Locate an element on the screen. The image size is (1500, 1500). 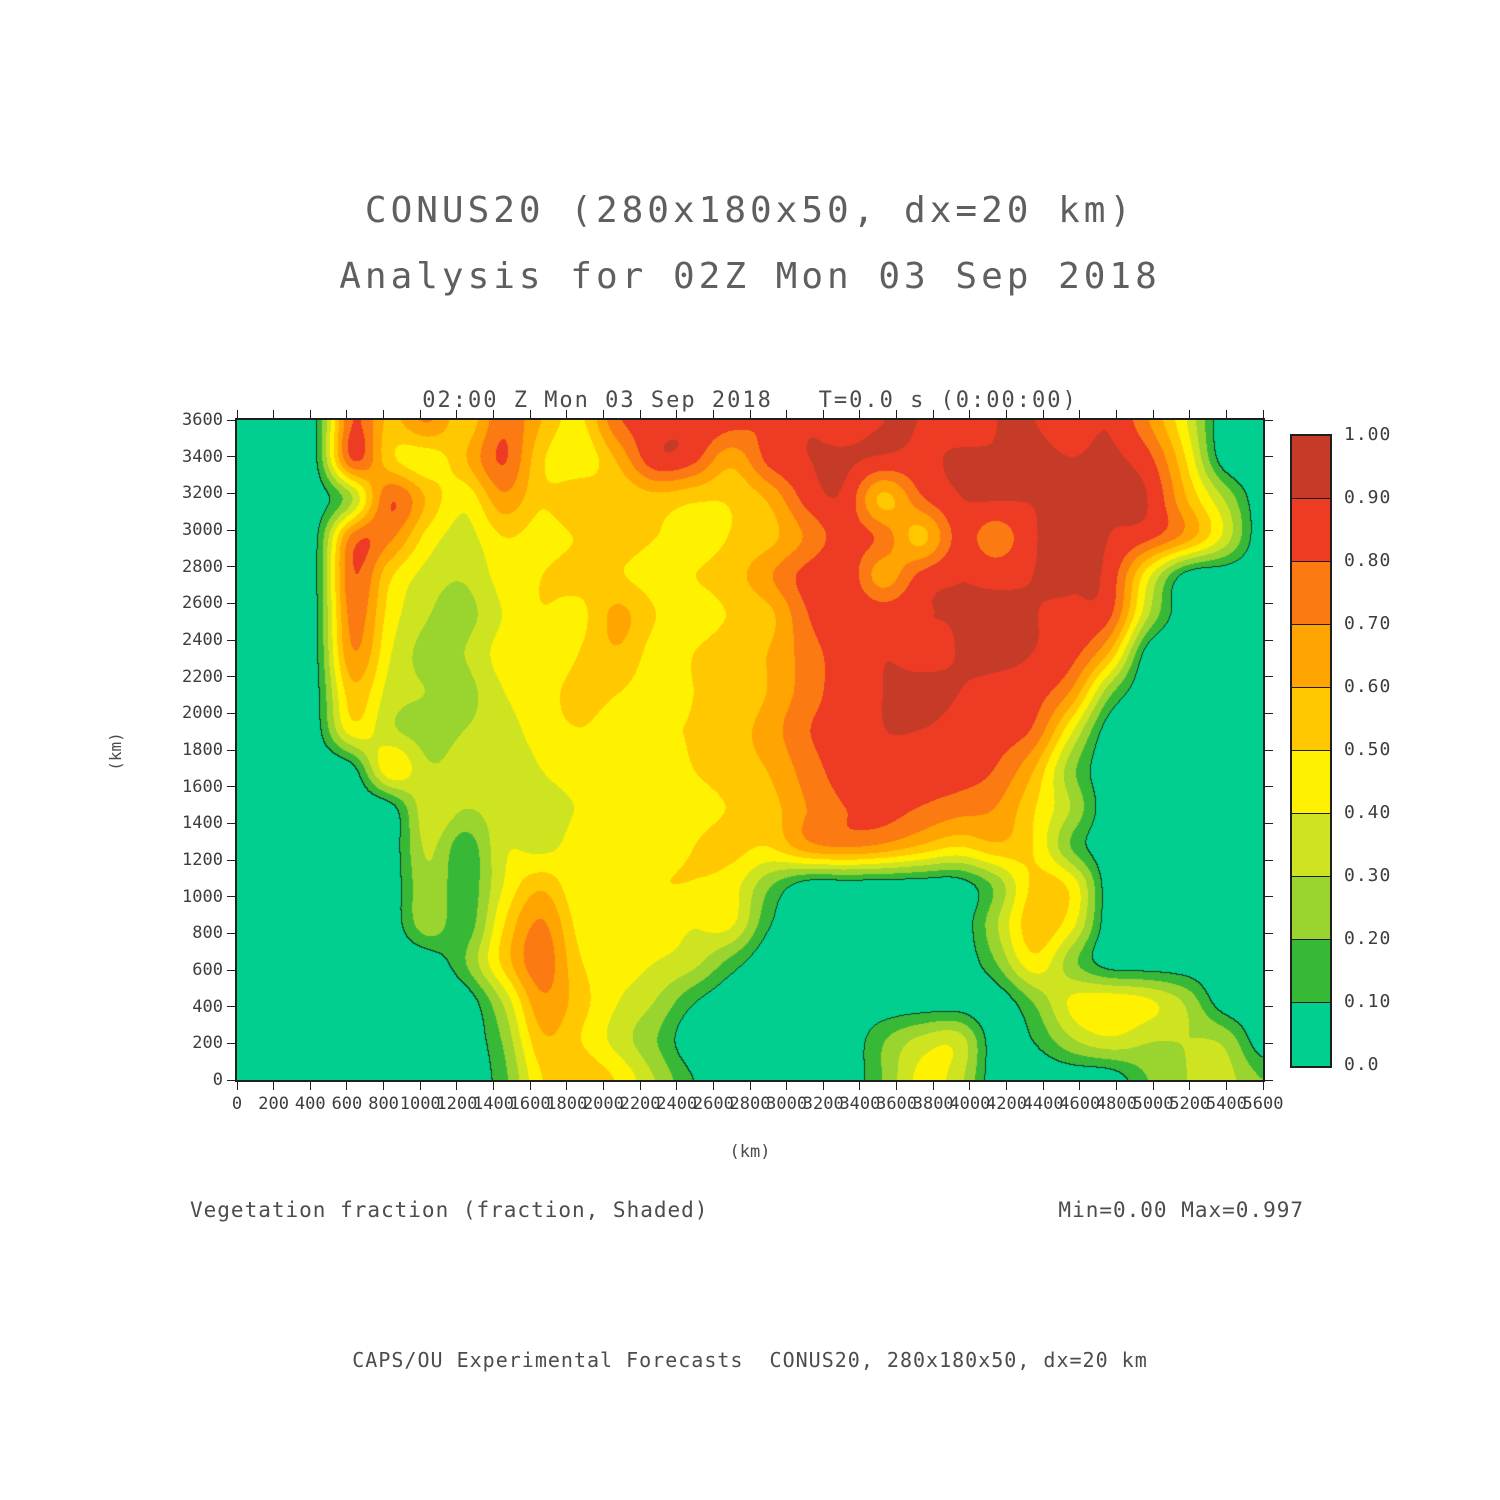
y-axis-tick-label: 0 is located at coordinates (217, 1080).